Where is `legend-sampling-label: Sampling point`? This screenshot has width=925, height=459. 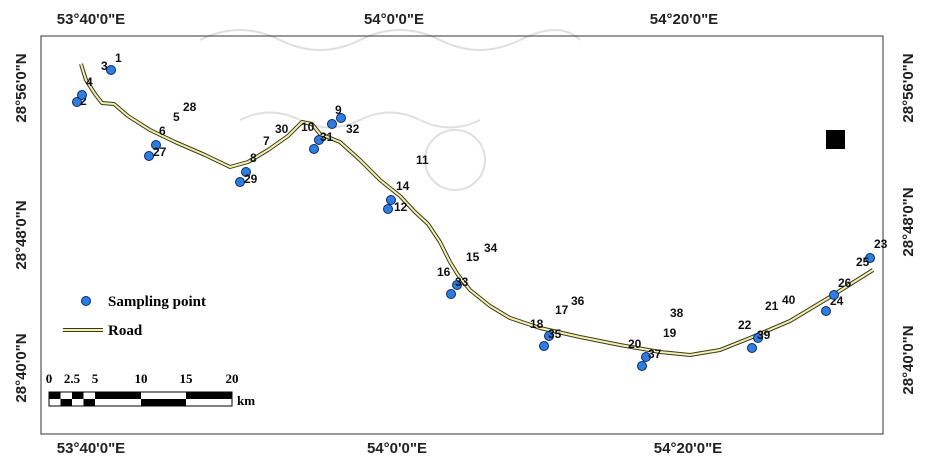 legend-sampling-label: Sampling point is located at coordinates (157, 302).